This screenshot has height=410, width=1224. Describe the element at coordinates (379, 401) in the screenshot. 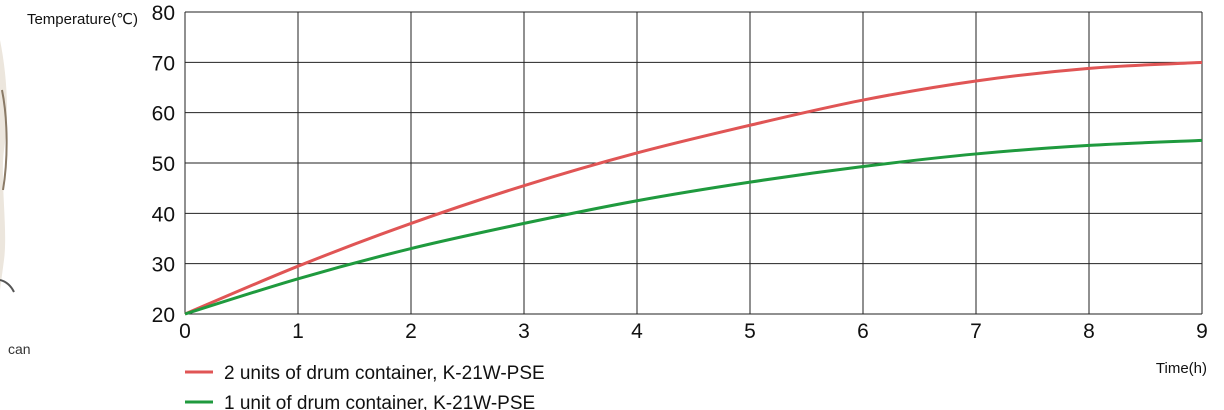

I see `legend-label: 1 unit of drum container, K-21W-PSE` at that location.